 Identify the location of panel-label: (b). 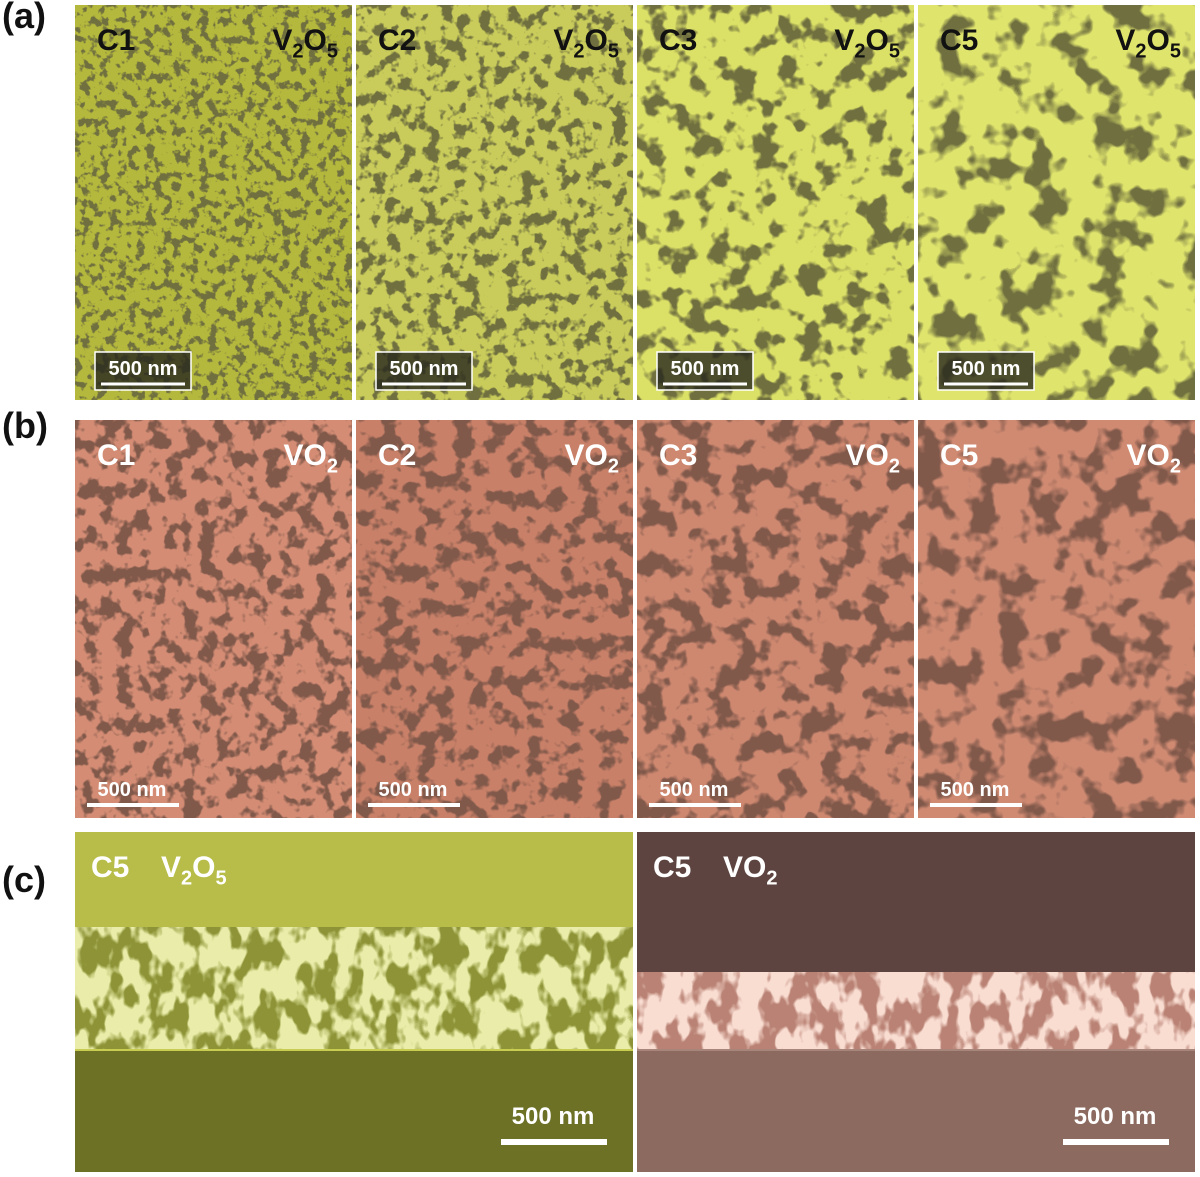
(25, 425).